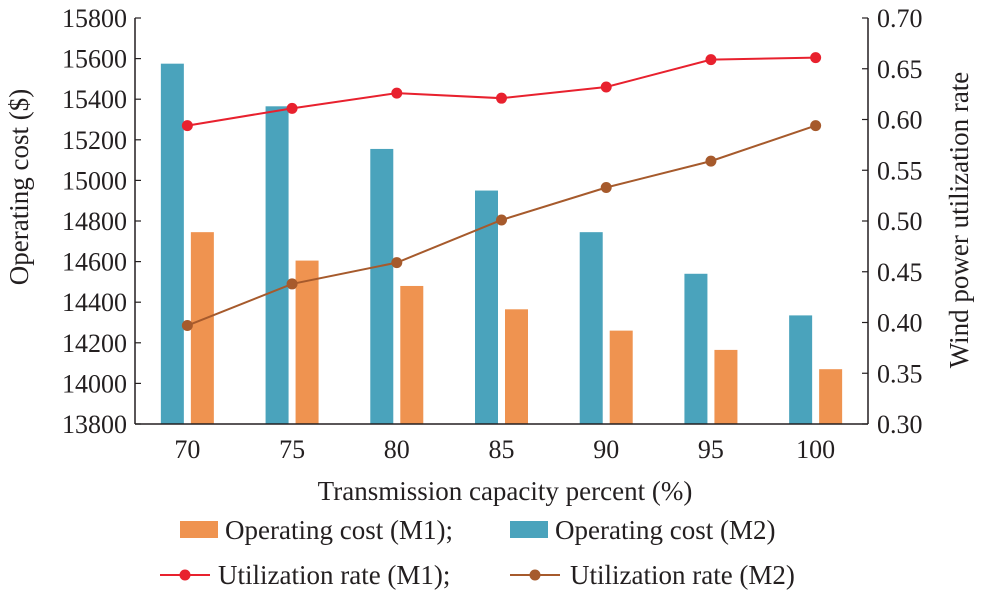 This screenshot has height=595, width=985. Describe the element at coordinates (199, 529) in the screenshot. I see `legend-swatch-operating-cost-m1` at that location.